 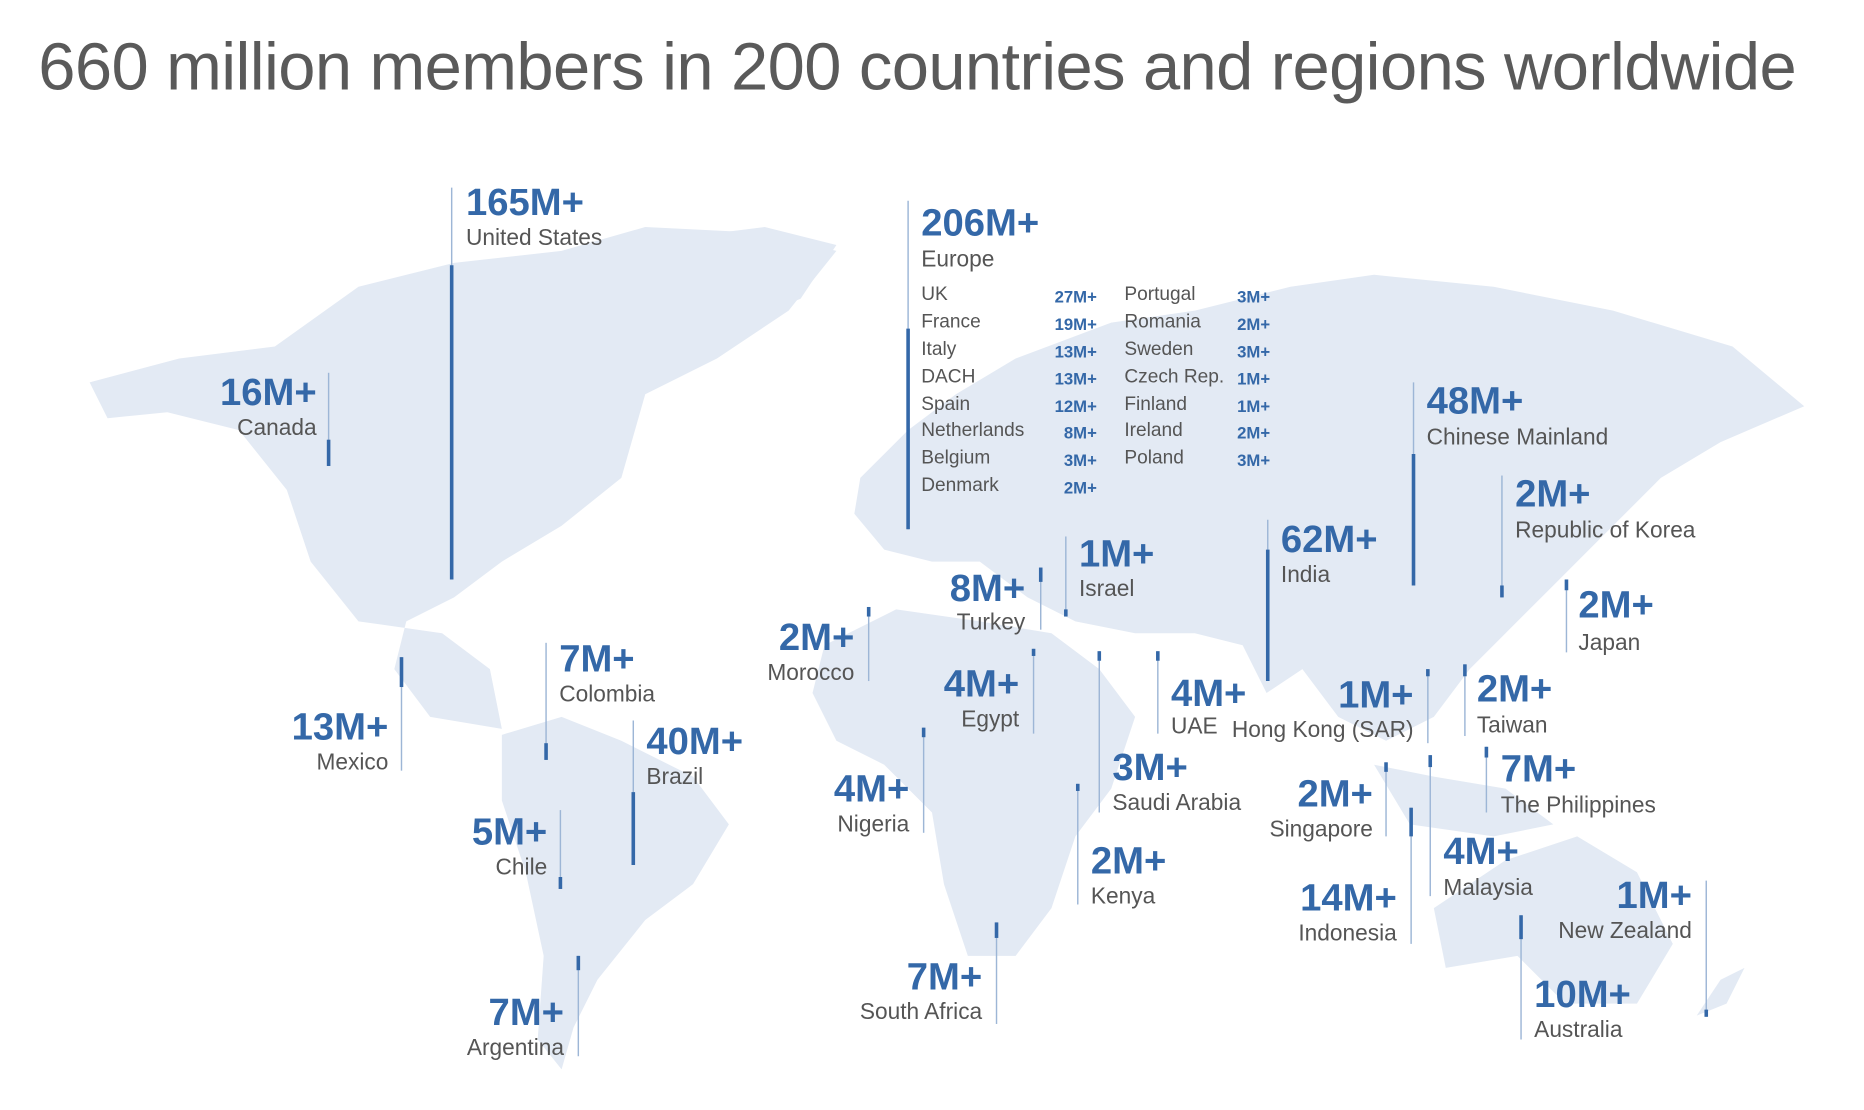 What do you see at coordinates (1076, 296) in the screenshot?
I see `europe-value: 27M+` at bounding box center [1076, 296].